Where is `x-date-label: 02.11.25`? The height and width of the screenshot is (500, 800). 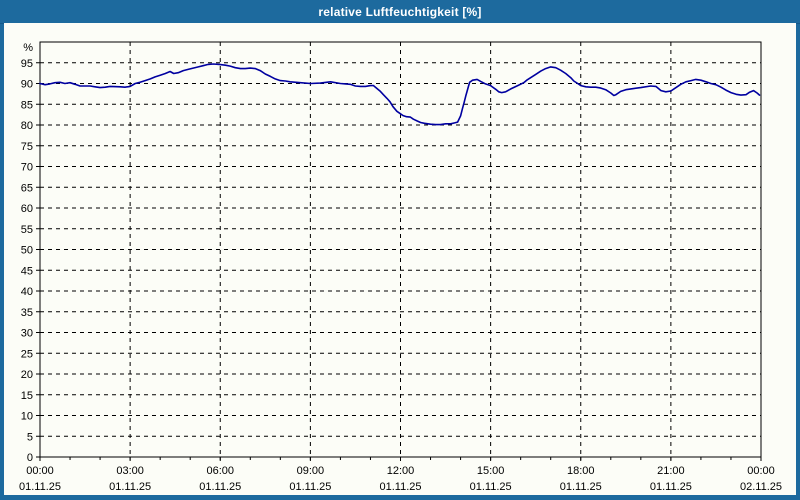
x-date-label: 02.11.25 is located at coordinates (761, 487).